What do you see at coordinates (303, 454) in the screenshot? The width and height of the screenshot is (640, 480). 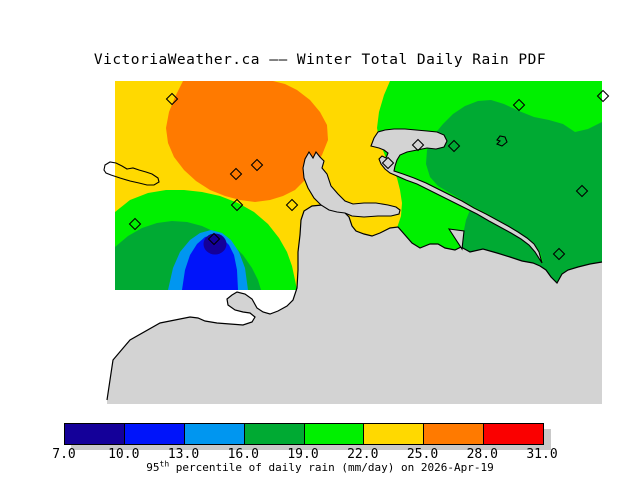 I see `colorbar-tick: 19.0` at bounding box center [303, 454].